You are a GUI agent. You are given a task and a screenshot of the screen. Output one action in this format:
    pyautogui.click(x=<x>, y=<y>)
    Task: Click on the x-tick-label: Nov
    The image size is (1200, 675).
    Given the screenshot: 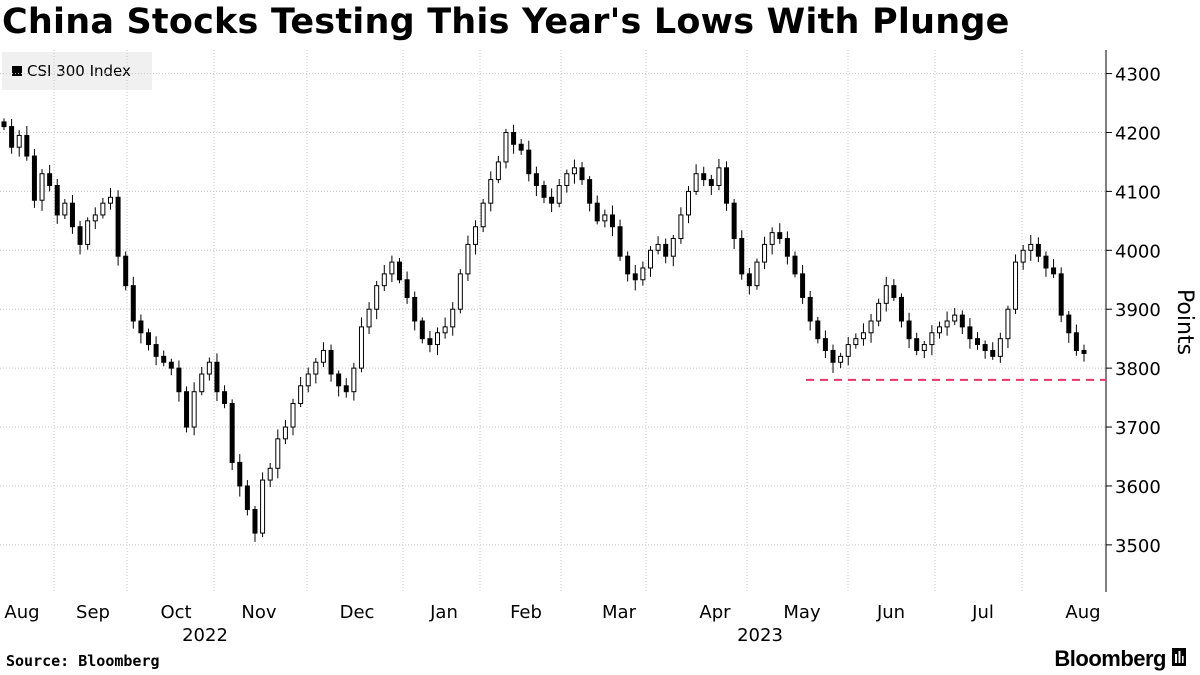 What is the action you would take?
    pyautogui.click(x=258, y=612)
    